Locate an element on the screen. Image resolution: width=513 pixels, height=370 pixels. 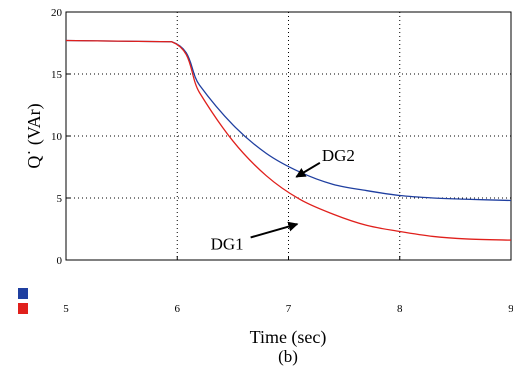
y-tick-label: 15 is located at coordinates (57, 75).